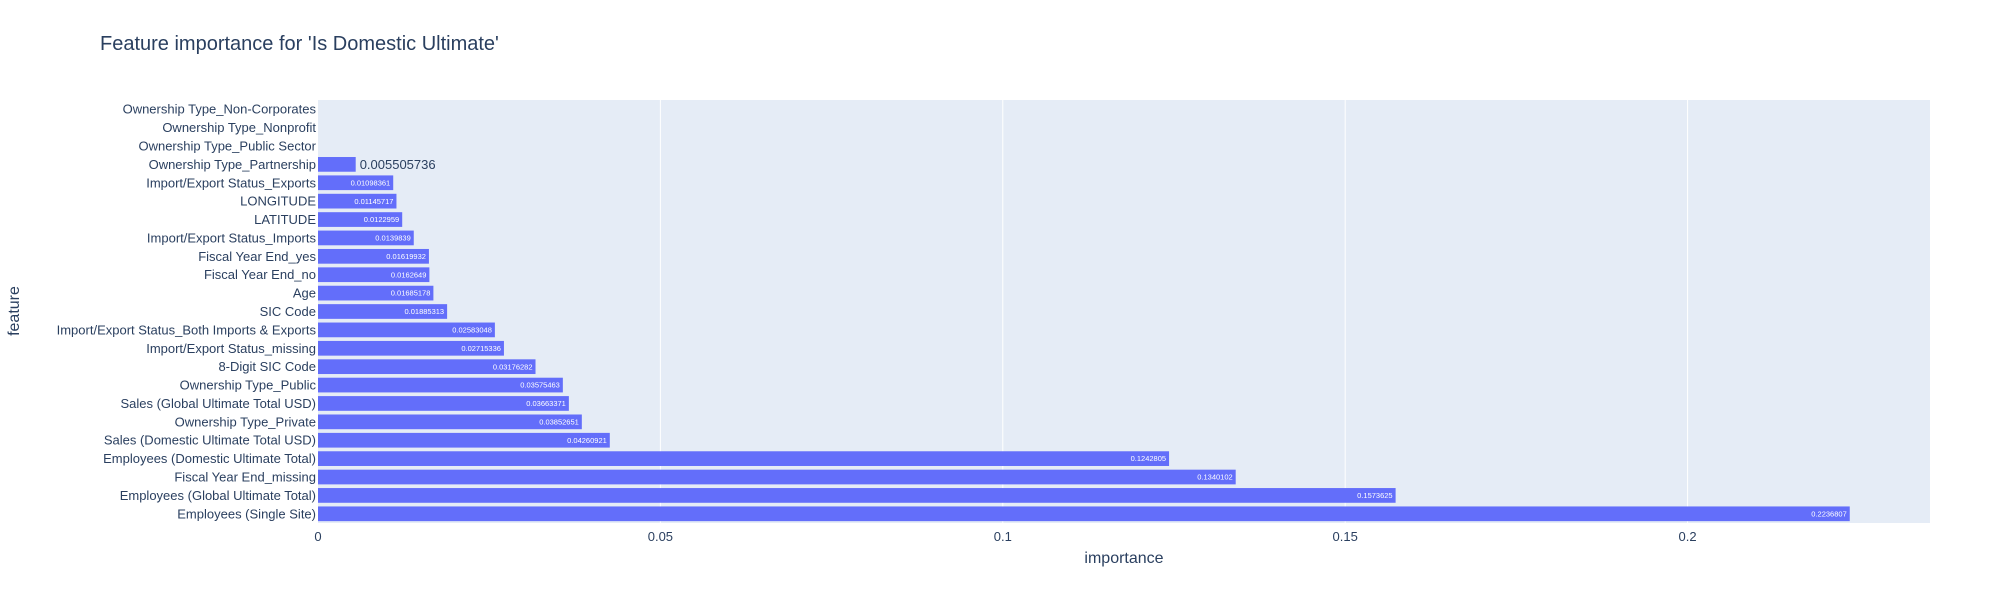 This screenshot has width=2000, height=600. I want to click on bar-value-label: 0.0162649, so click(408, 274).